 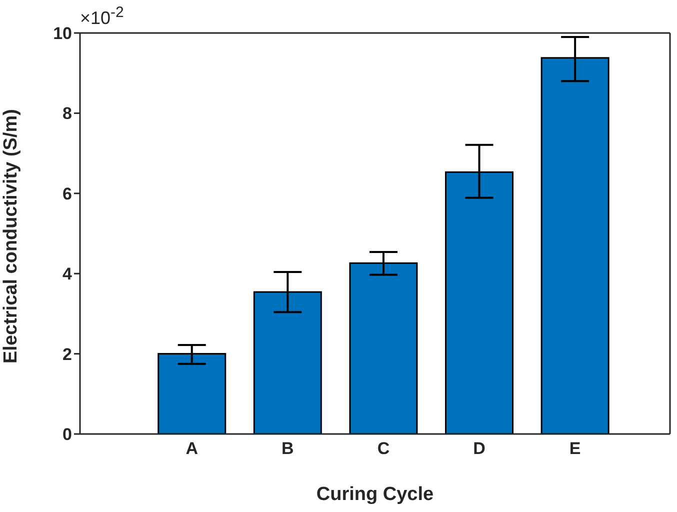 I want to click on x-tick-label: C, so click(x=383, y=448).